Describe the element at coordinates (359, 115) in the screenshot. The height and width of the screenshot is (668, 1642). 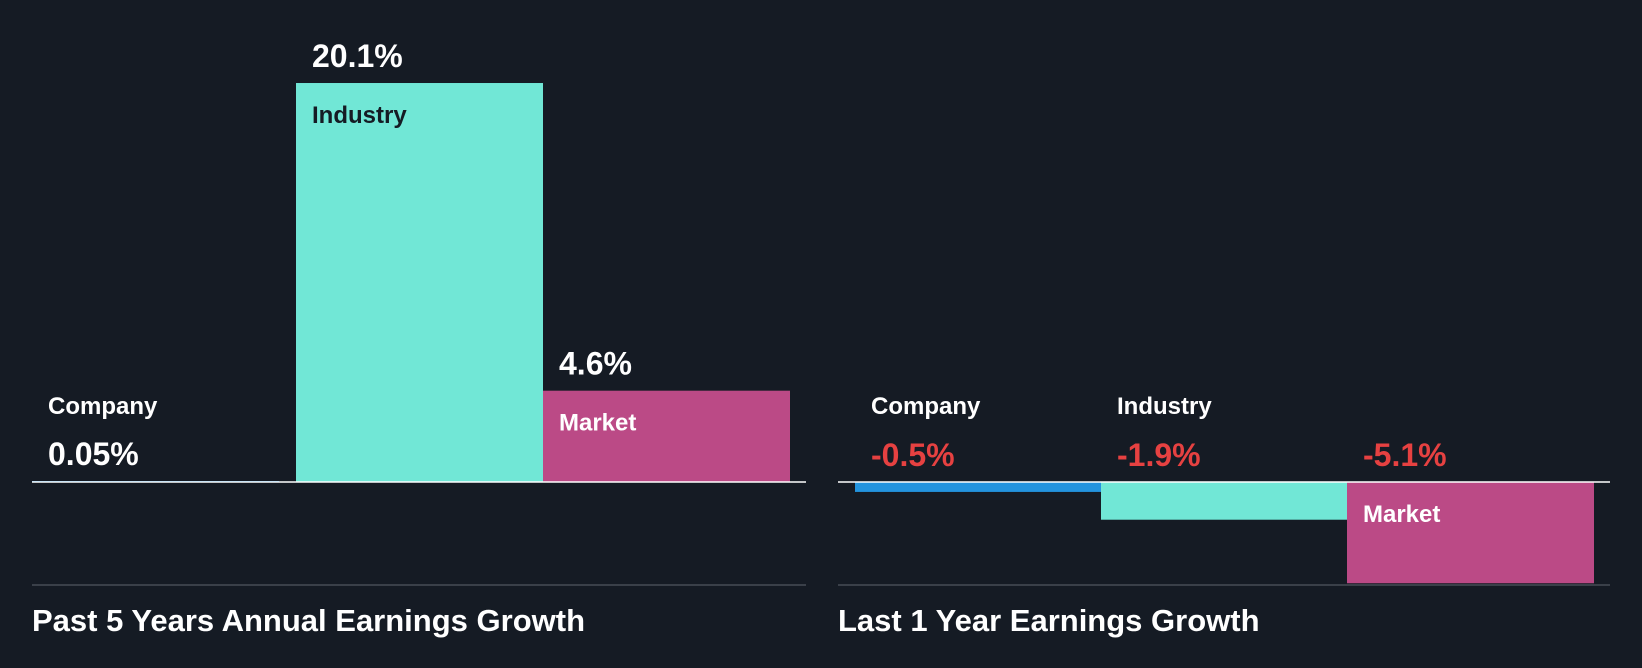
I see `category-label-past-5y-industry: Industry` at that location.